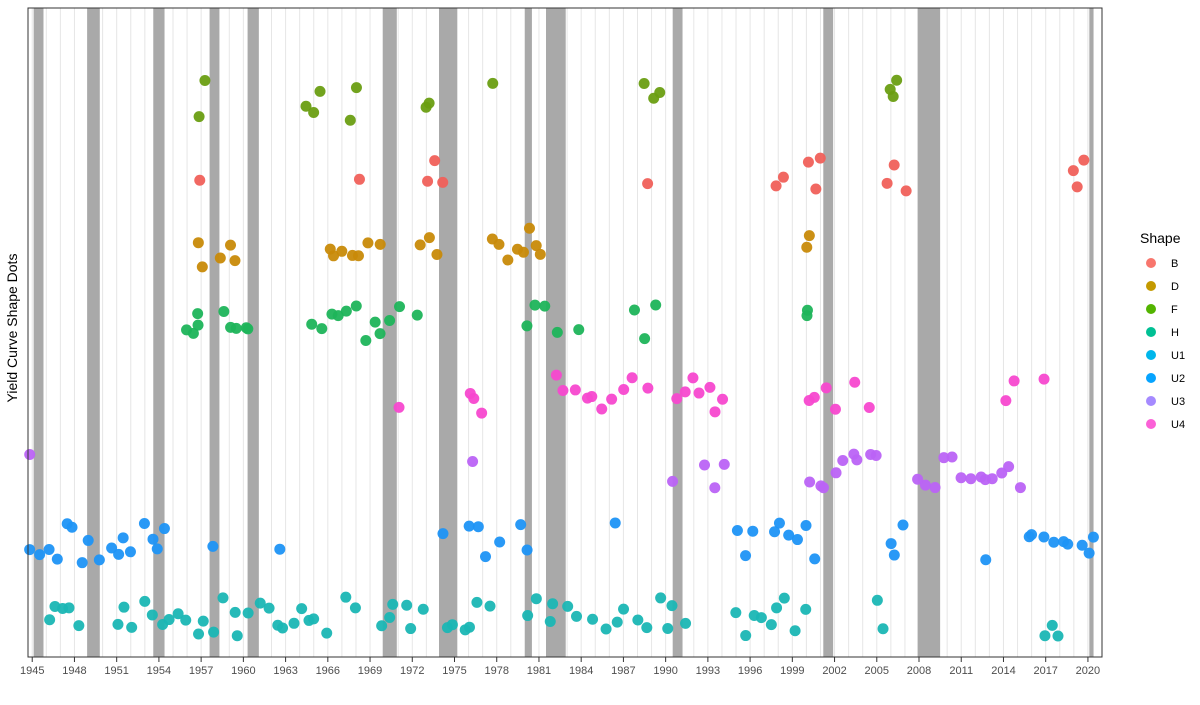 The width and height of the screenshot is (1200, 705). What do you see at coordinates (328, 671) in the screenshot?
I see `x-tick-label: 1966` at bounding box center [328, 671].